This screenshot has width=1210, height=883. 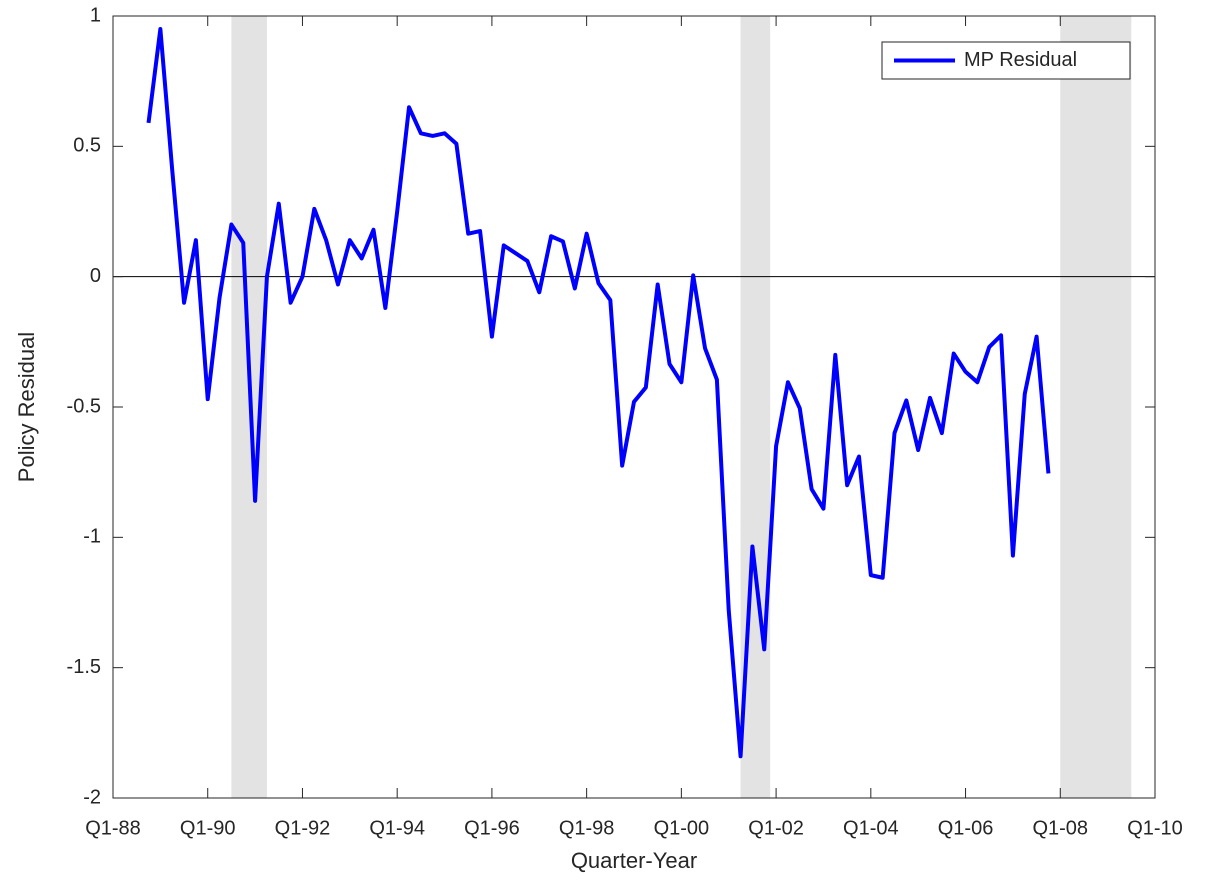 I want to click on legend-label: MP Residual, so click(x=1020, y=60).